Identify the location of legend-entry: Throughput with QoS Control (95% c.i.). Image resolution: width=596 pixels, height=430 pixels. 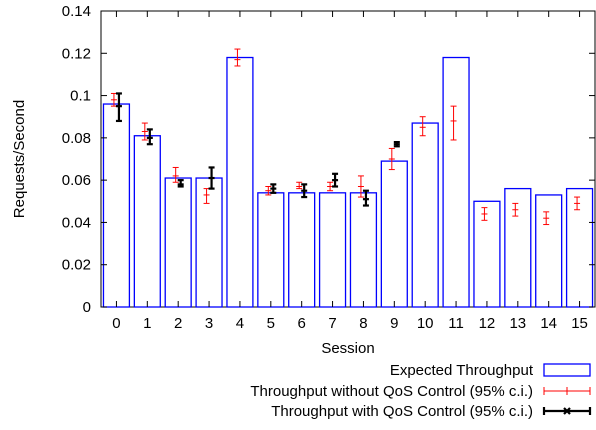
(431, 411).